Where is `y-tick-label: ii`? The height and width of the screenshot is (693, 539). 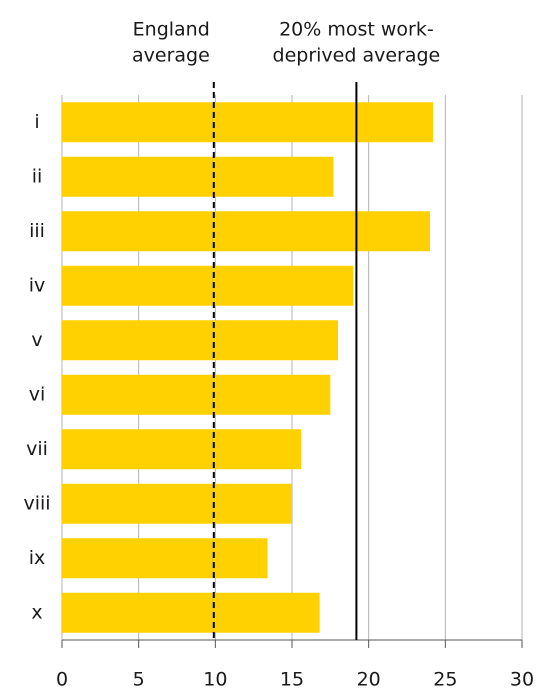
y-tick-label: ii is located at coordinates (37, 176).